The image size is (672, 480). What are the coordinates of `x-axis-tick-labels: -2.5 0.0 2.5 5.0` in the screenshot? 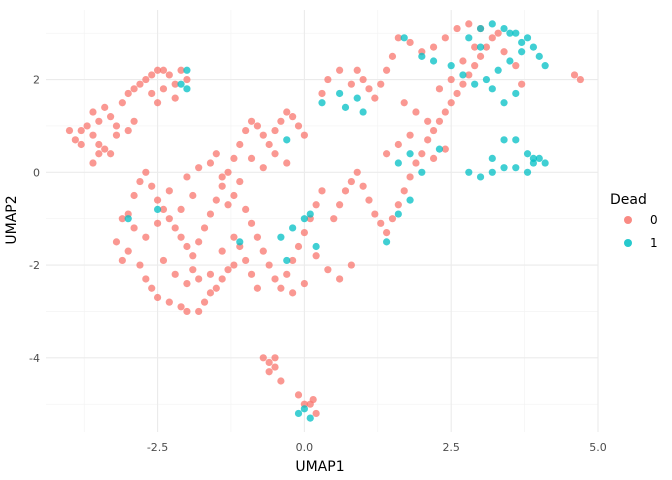 It's located at (377, 447).